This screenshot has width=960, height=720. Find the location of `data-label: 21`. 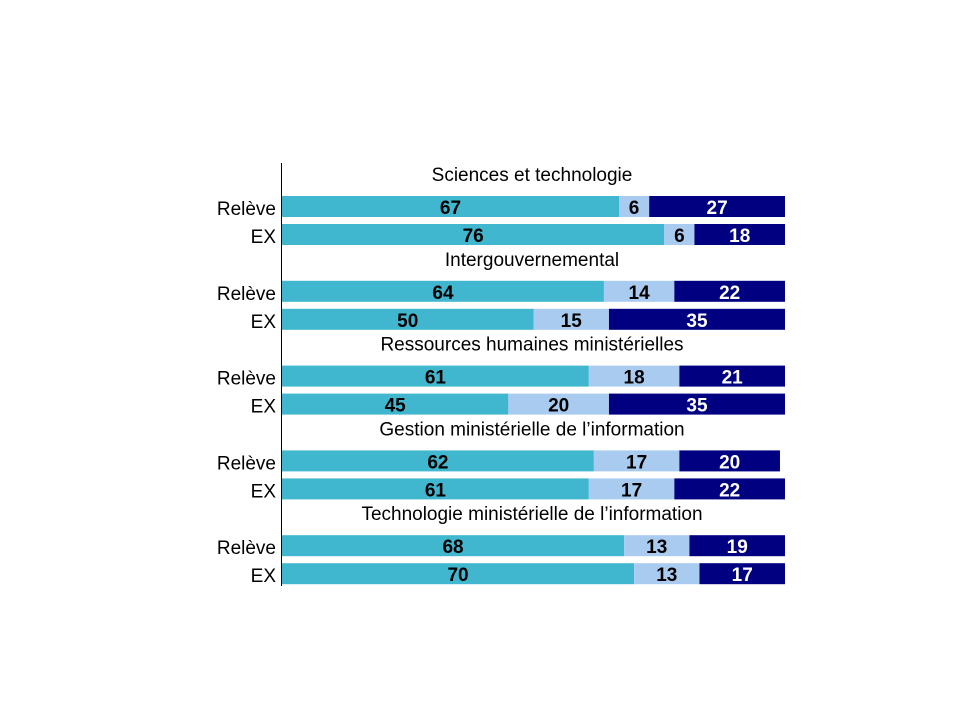

data-label: 21 is located at coordinates (733, 378).